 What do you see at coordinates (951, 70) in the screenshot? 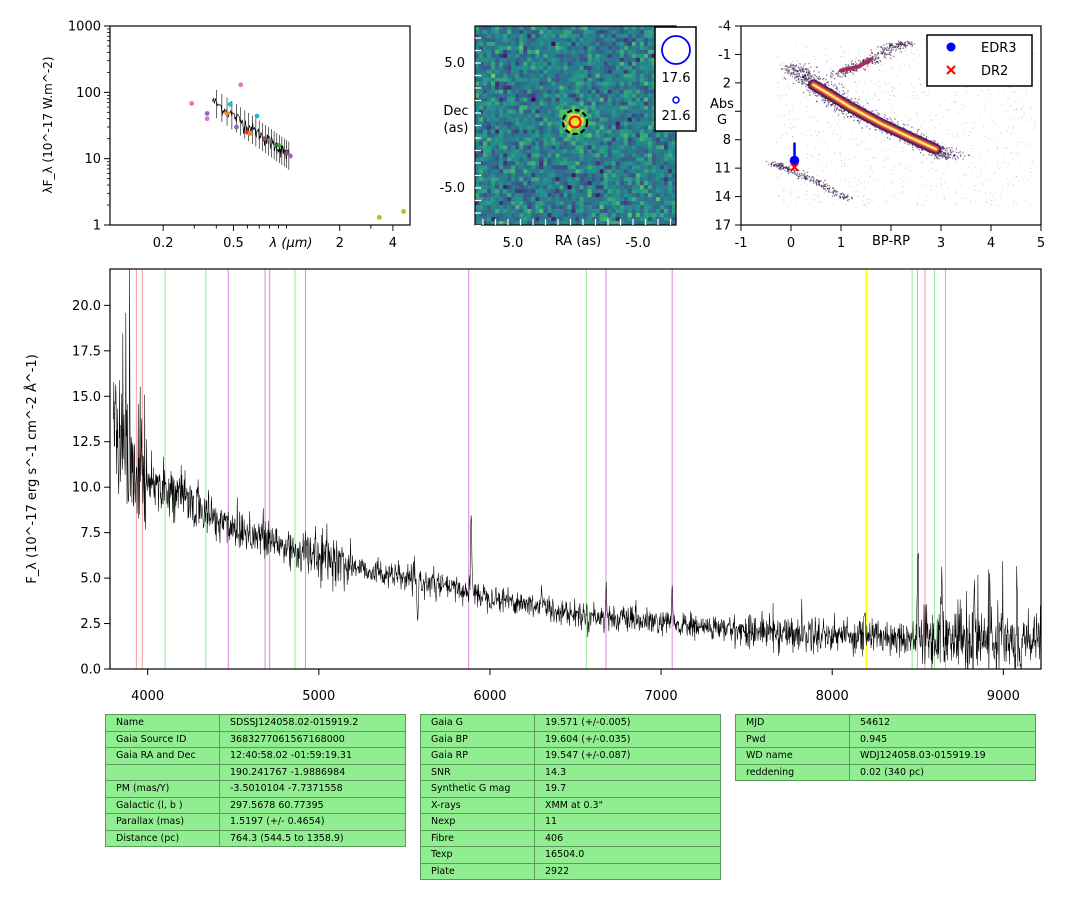
I see `hr-legend-dr2-marker` at bounding box center [951, 70].